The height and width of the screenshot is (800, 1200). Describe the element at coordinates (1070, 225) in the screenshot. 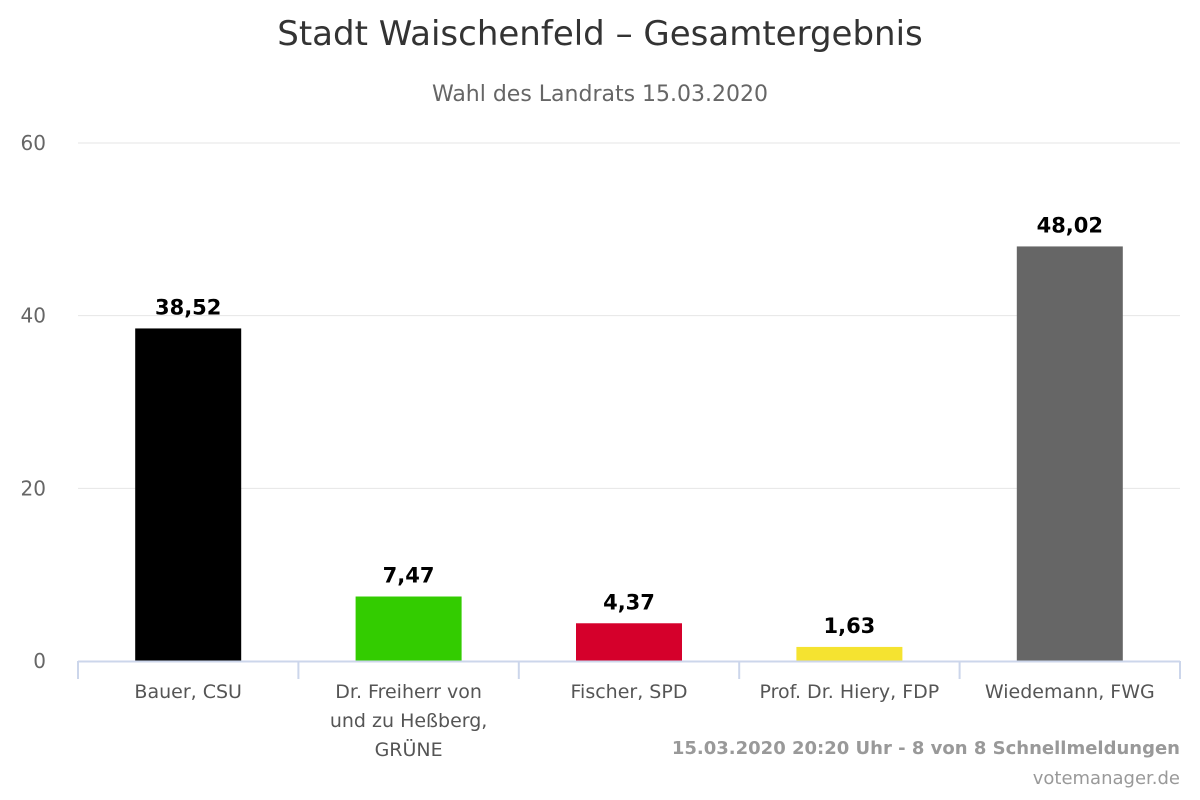

I see `data-label: 48,02` at that location.